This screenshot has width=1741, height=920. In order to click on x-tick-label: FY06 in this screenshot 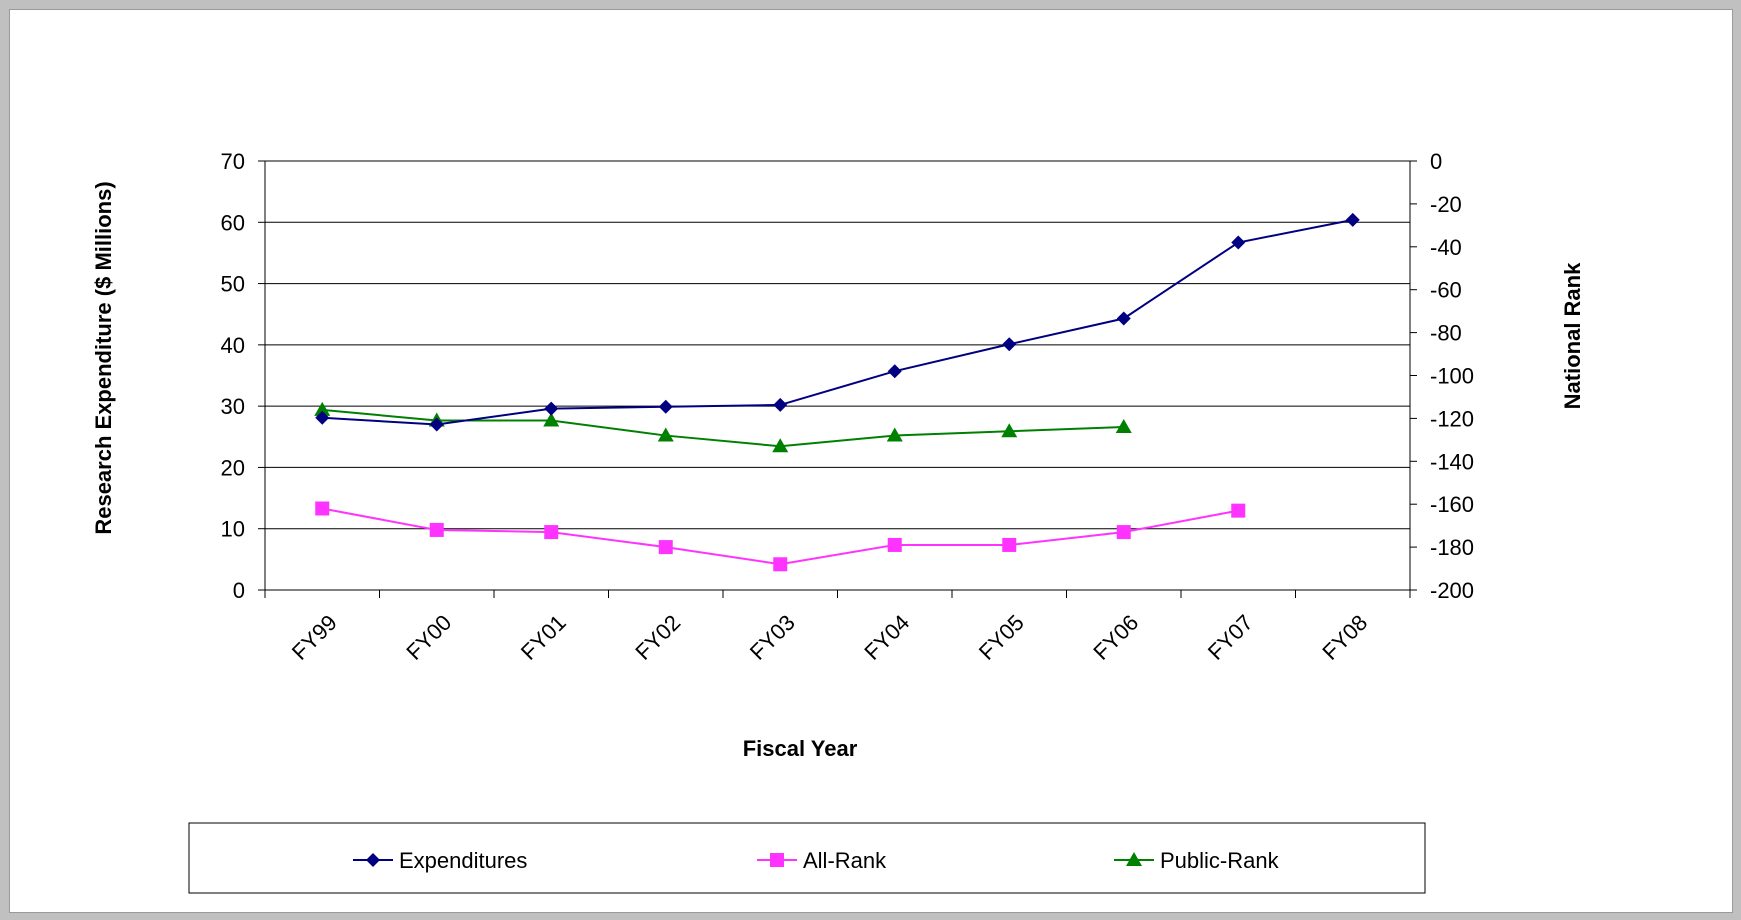, I will do `click(1115, 637)`.